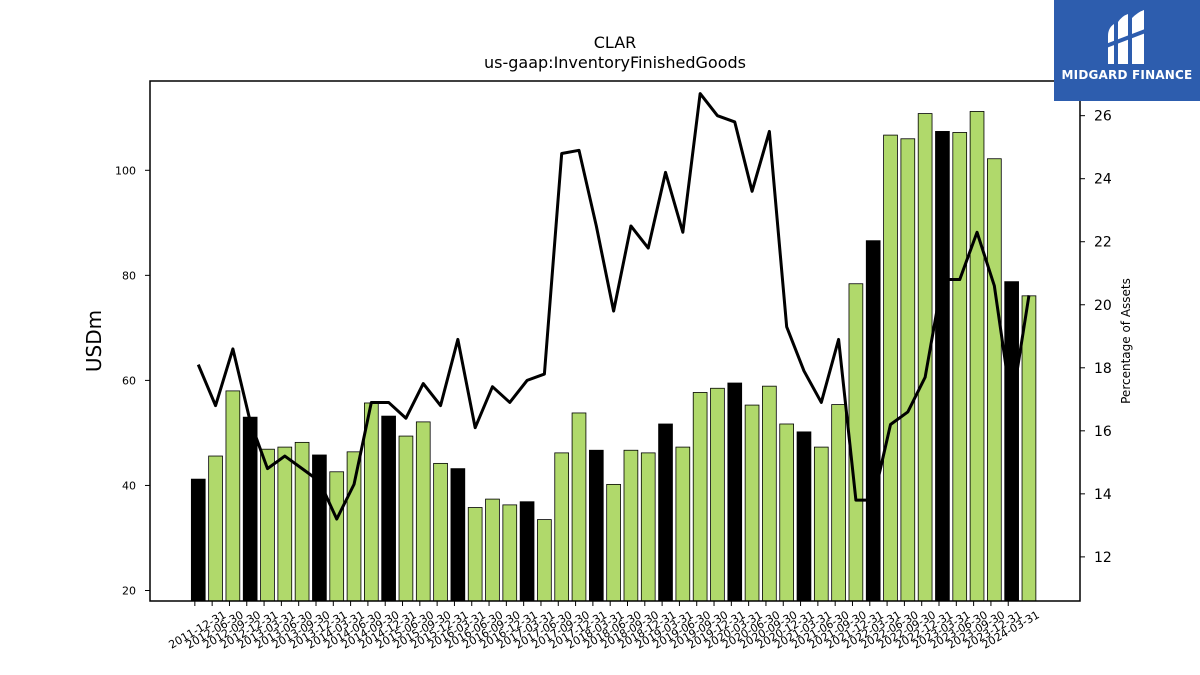  Describe the element at coordinates (1103, 117) in the screenshot. I see `y2-tick-label: 26` at that location.